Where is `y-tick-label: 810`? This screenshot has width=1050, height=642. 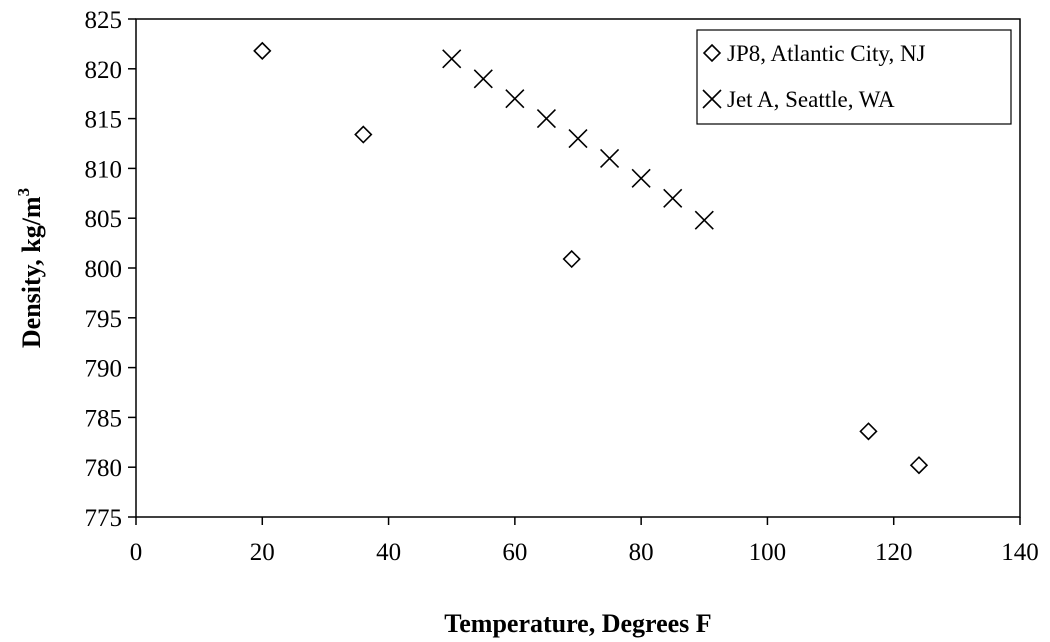
y-tick-label: 810 is located at coordinates (104, 169).